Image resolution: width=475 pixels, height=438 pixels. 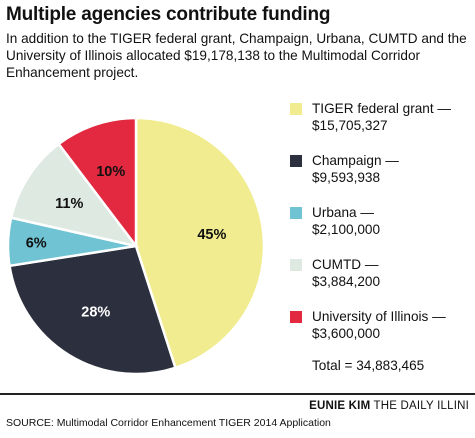 I want to click on legend-value-3: $3,884,200, so click(x=346, y=281).